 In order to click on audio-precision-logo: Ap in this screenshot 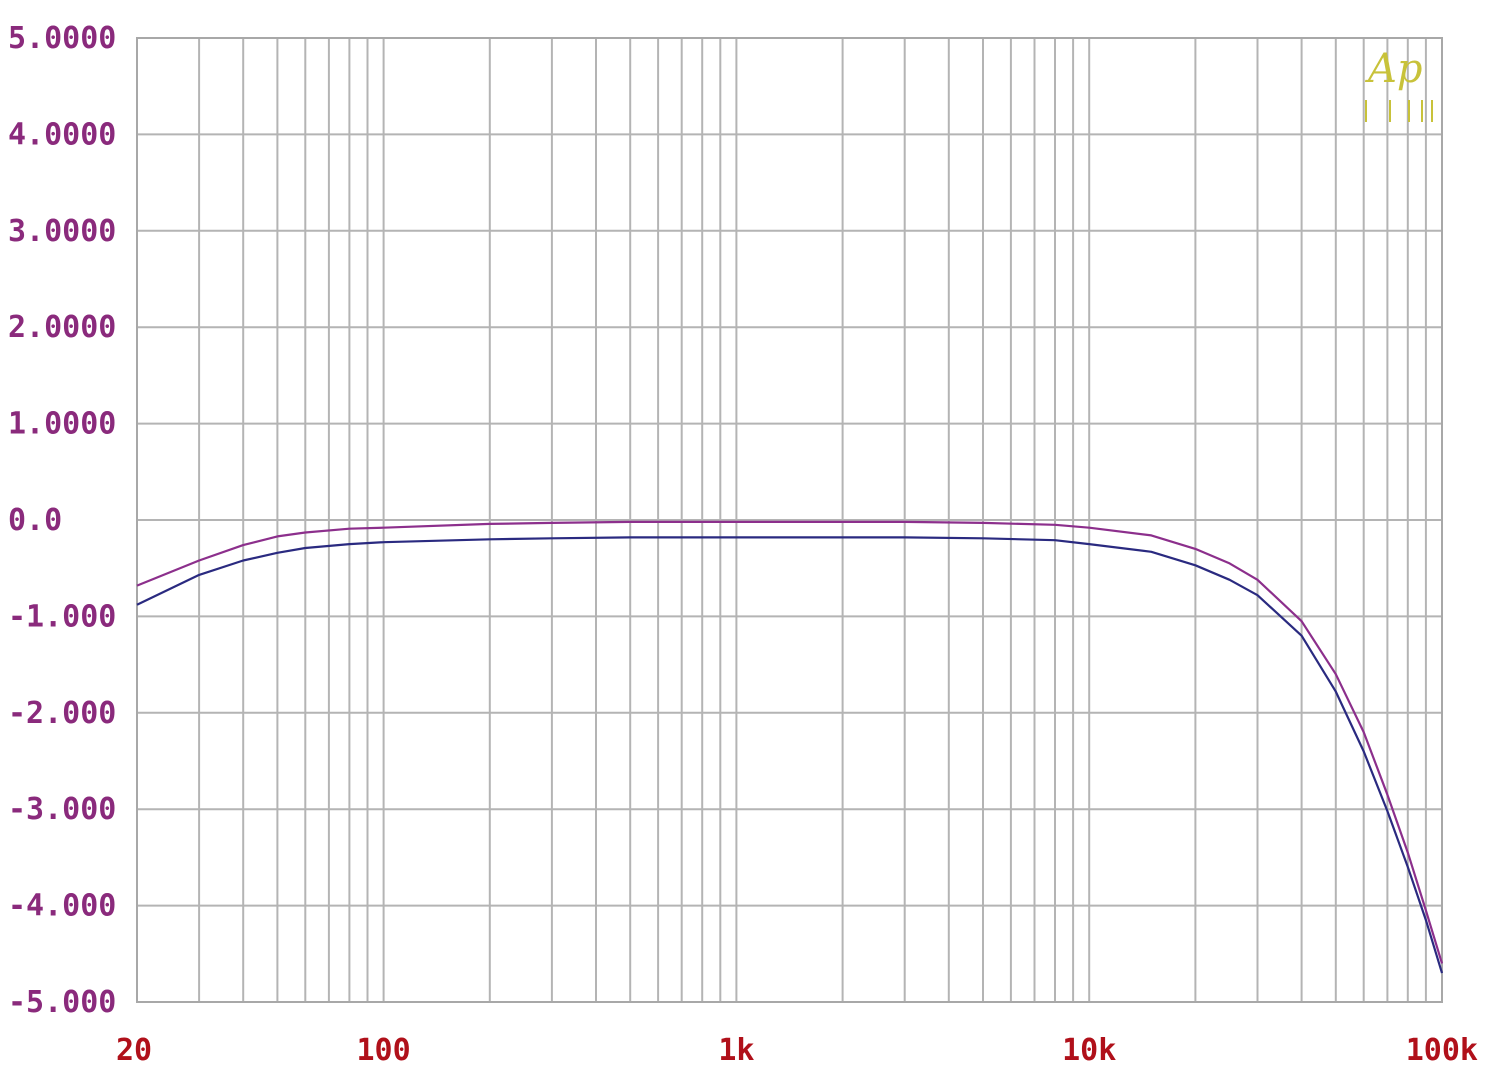, I will do `click(1398, 84)`.